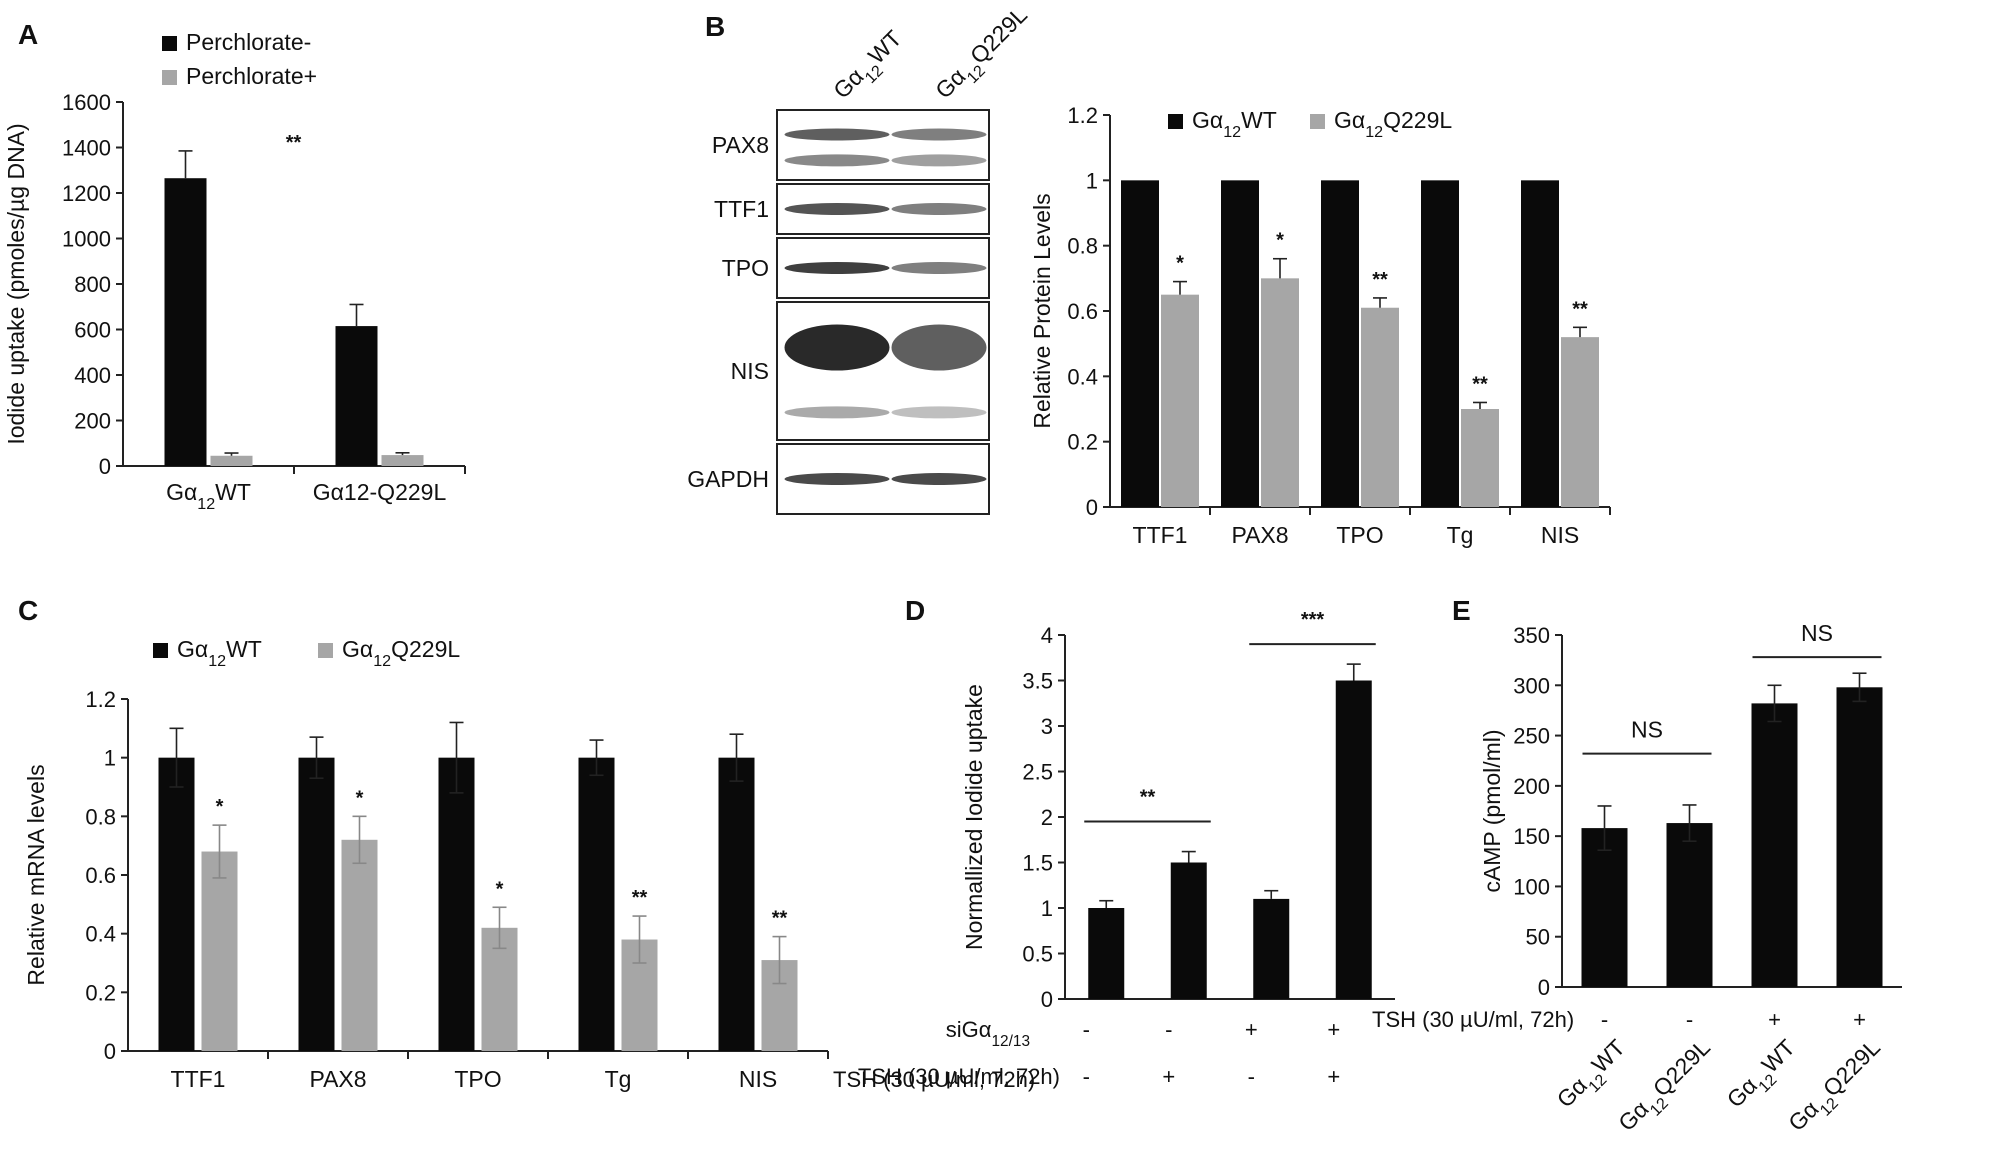 The image size is (2008, 1149). I want to click on y-tick-label: 0.5, so click(1037, 954).